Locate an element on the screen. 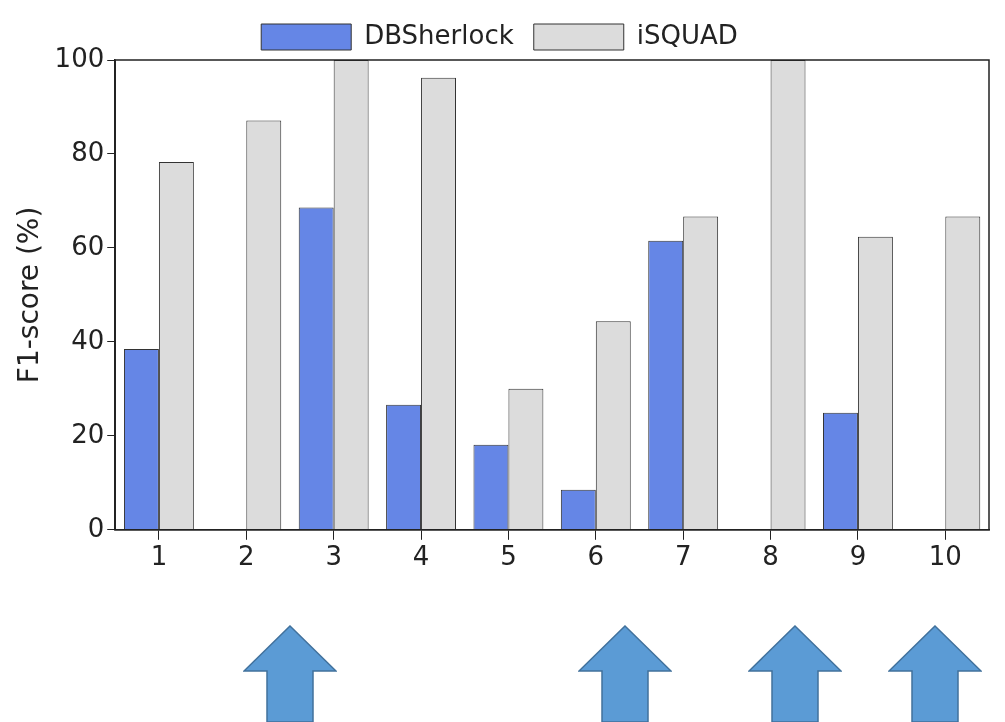  legend-label: DBSherlock is located at coordinates (439, 34).